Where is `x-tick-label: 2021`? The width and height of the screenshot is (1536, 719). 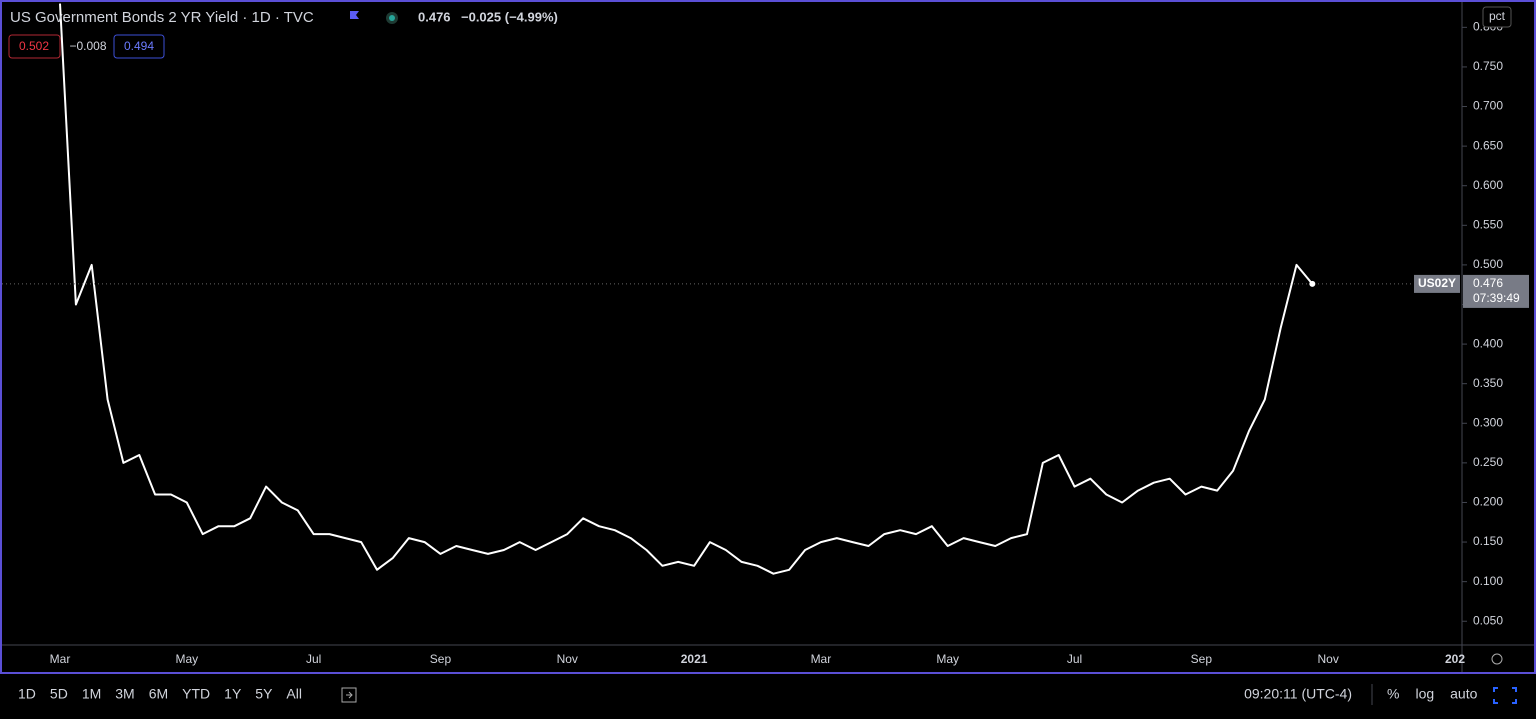 x-tick-label: 2021 is located at coordinates (694, 659).